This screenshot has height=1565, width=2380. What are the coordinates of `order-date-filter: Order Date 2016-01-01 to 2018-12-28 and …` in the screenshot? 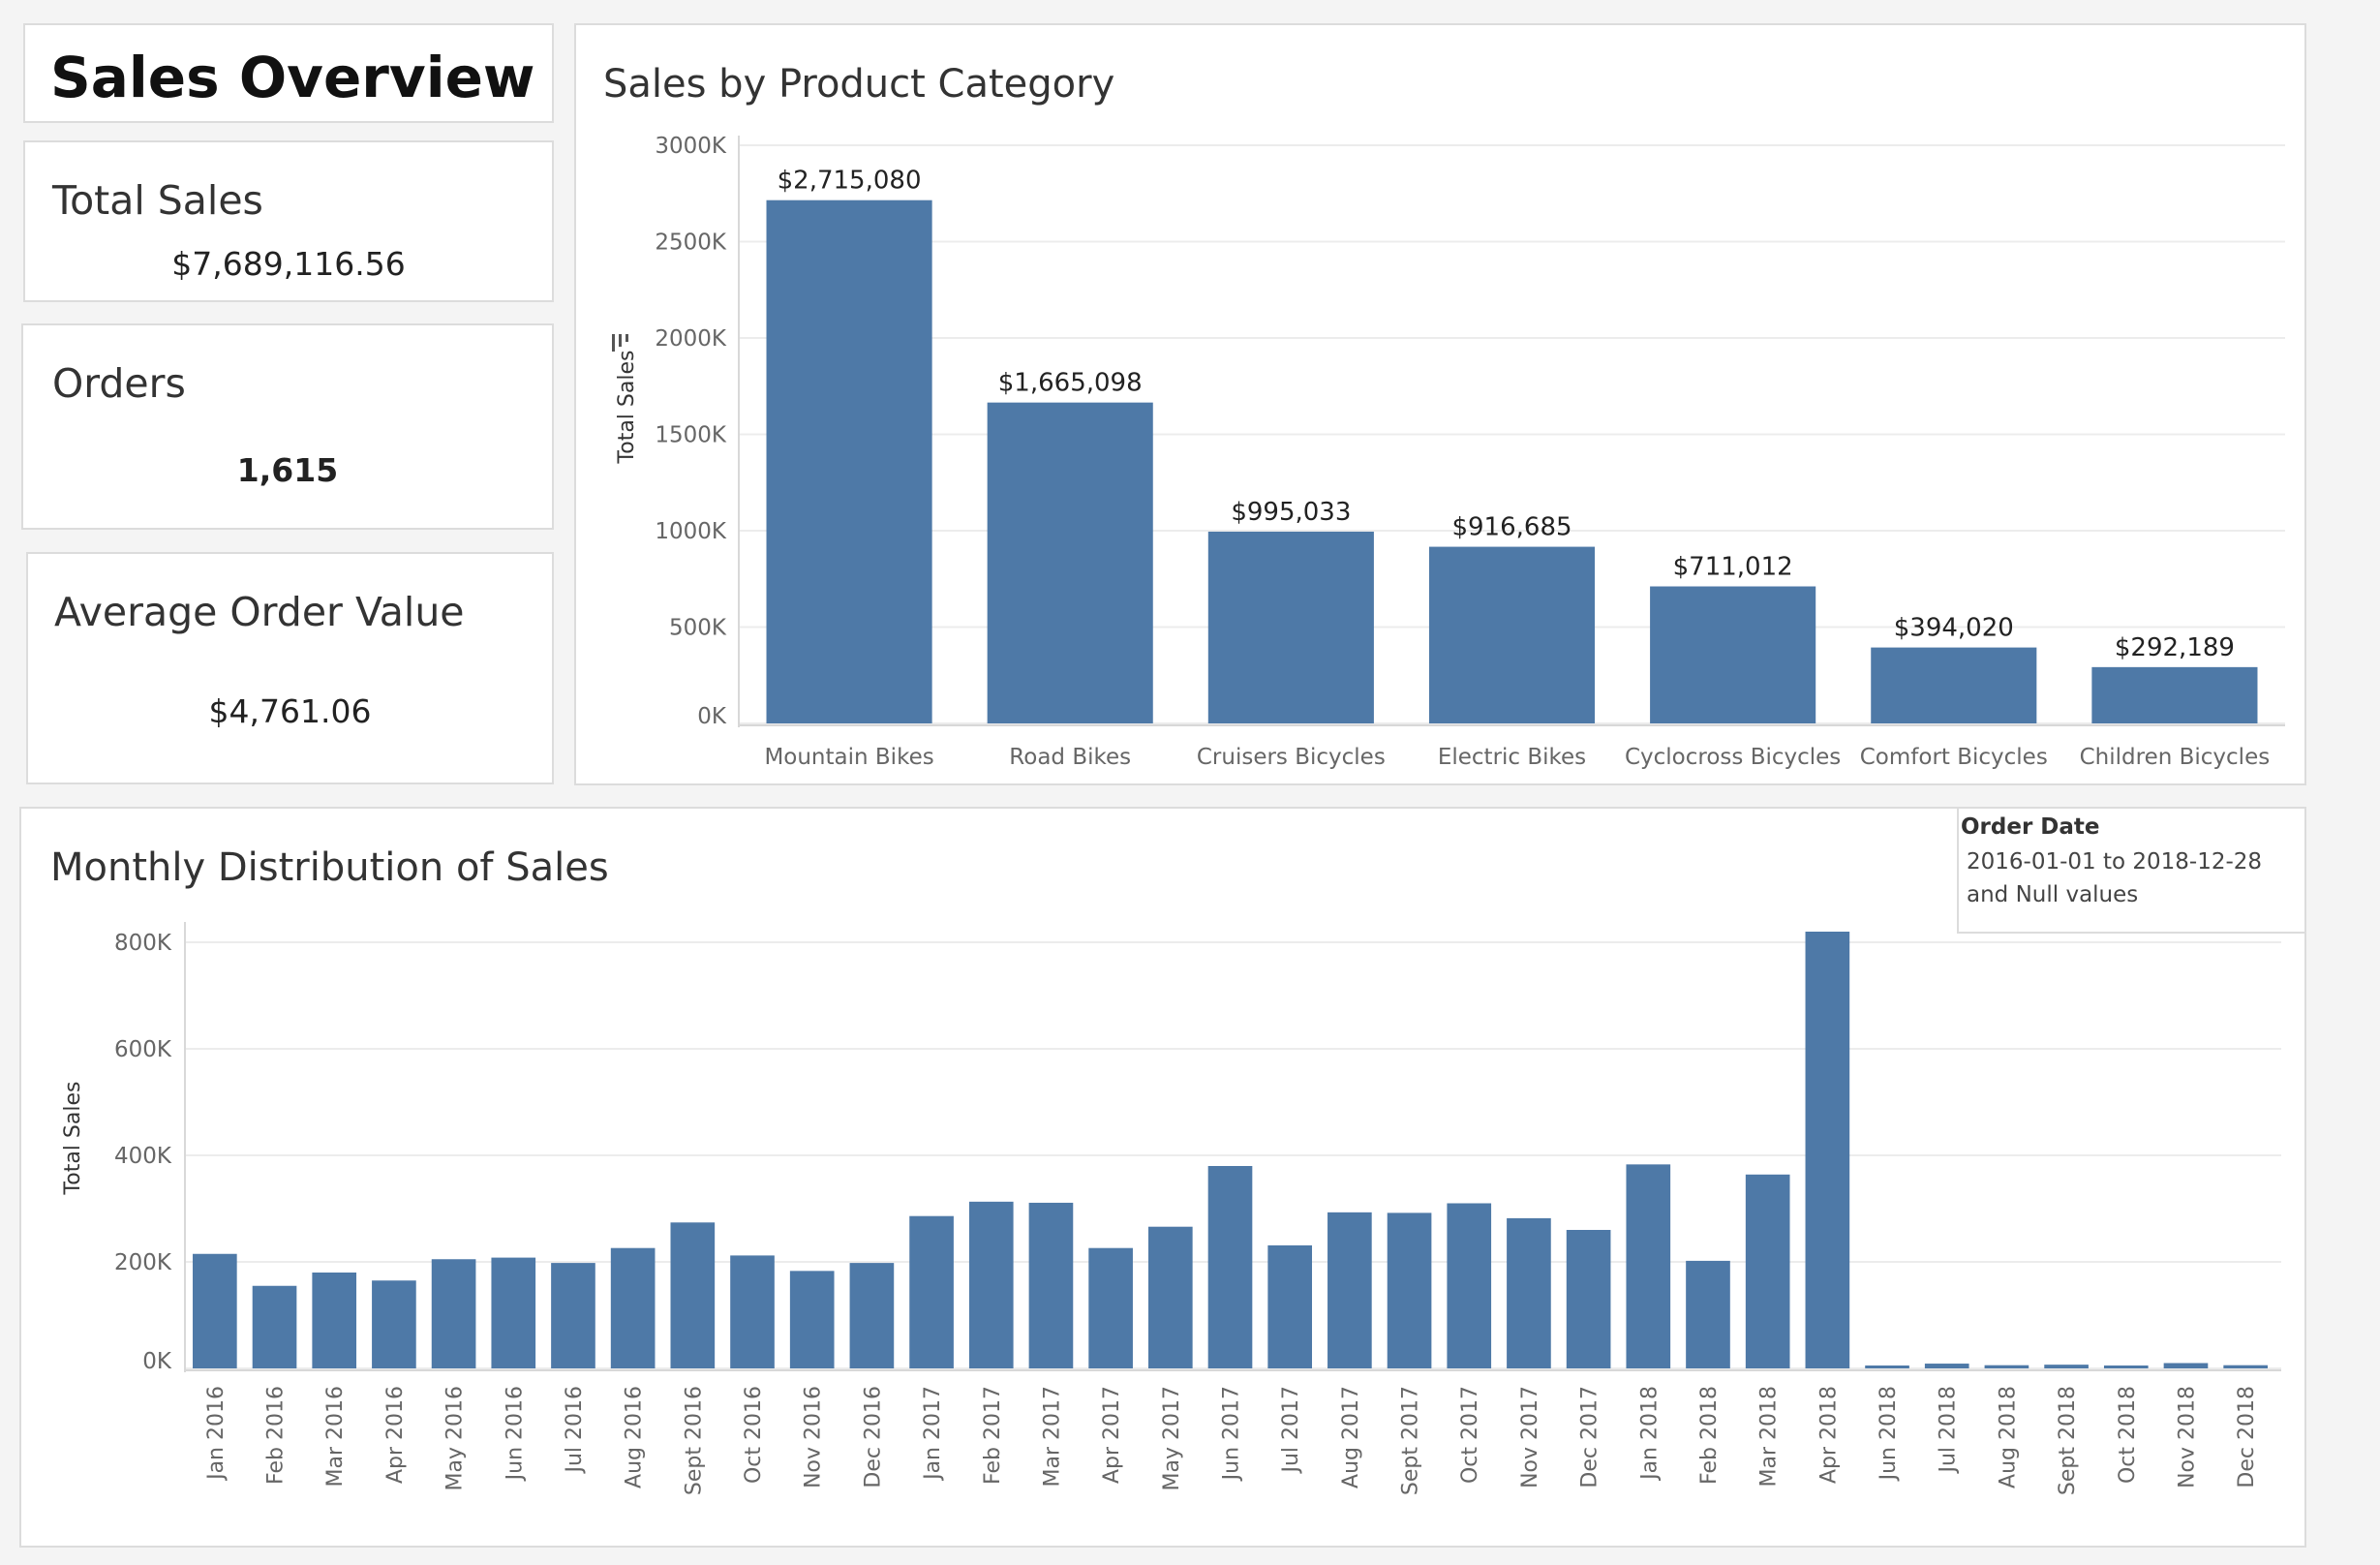 It's located at (2132, 870).